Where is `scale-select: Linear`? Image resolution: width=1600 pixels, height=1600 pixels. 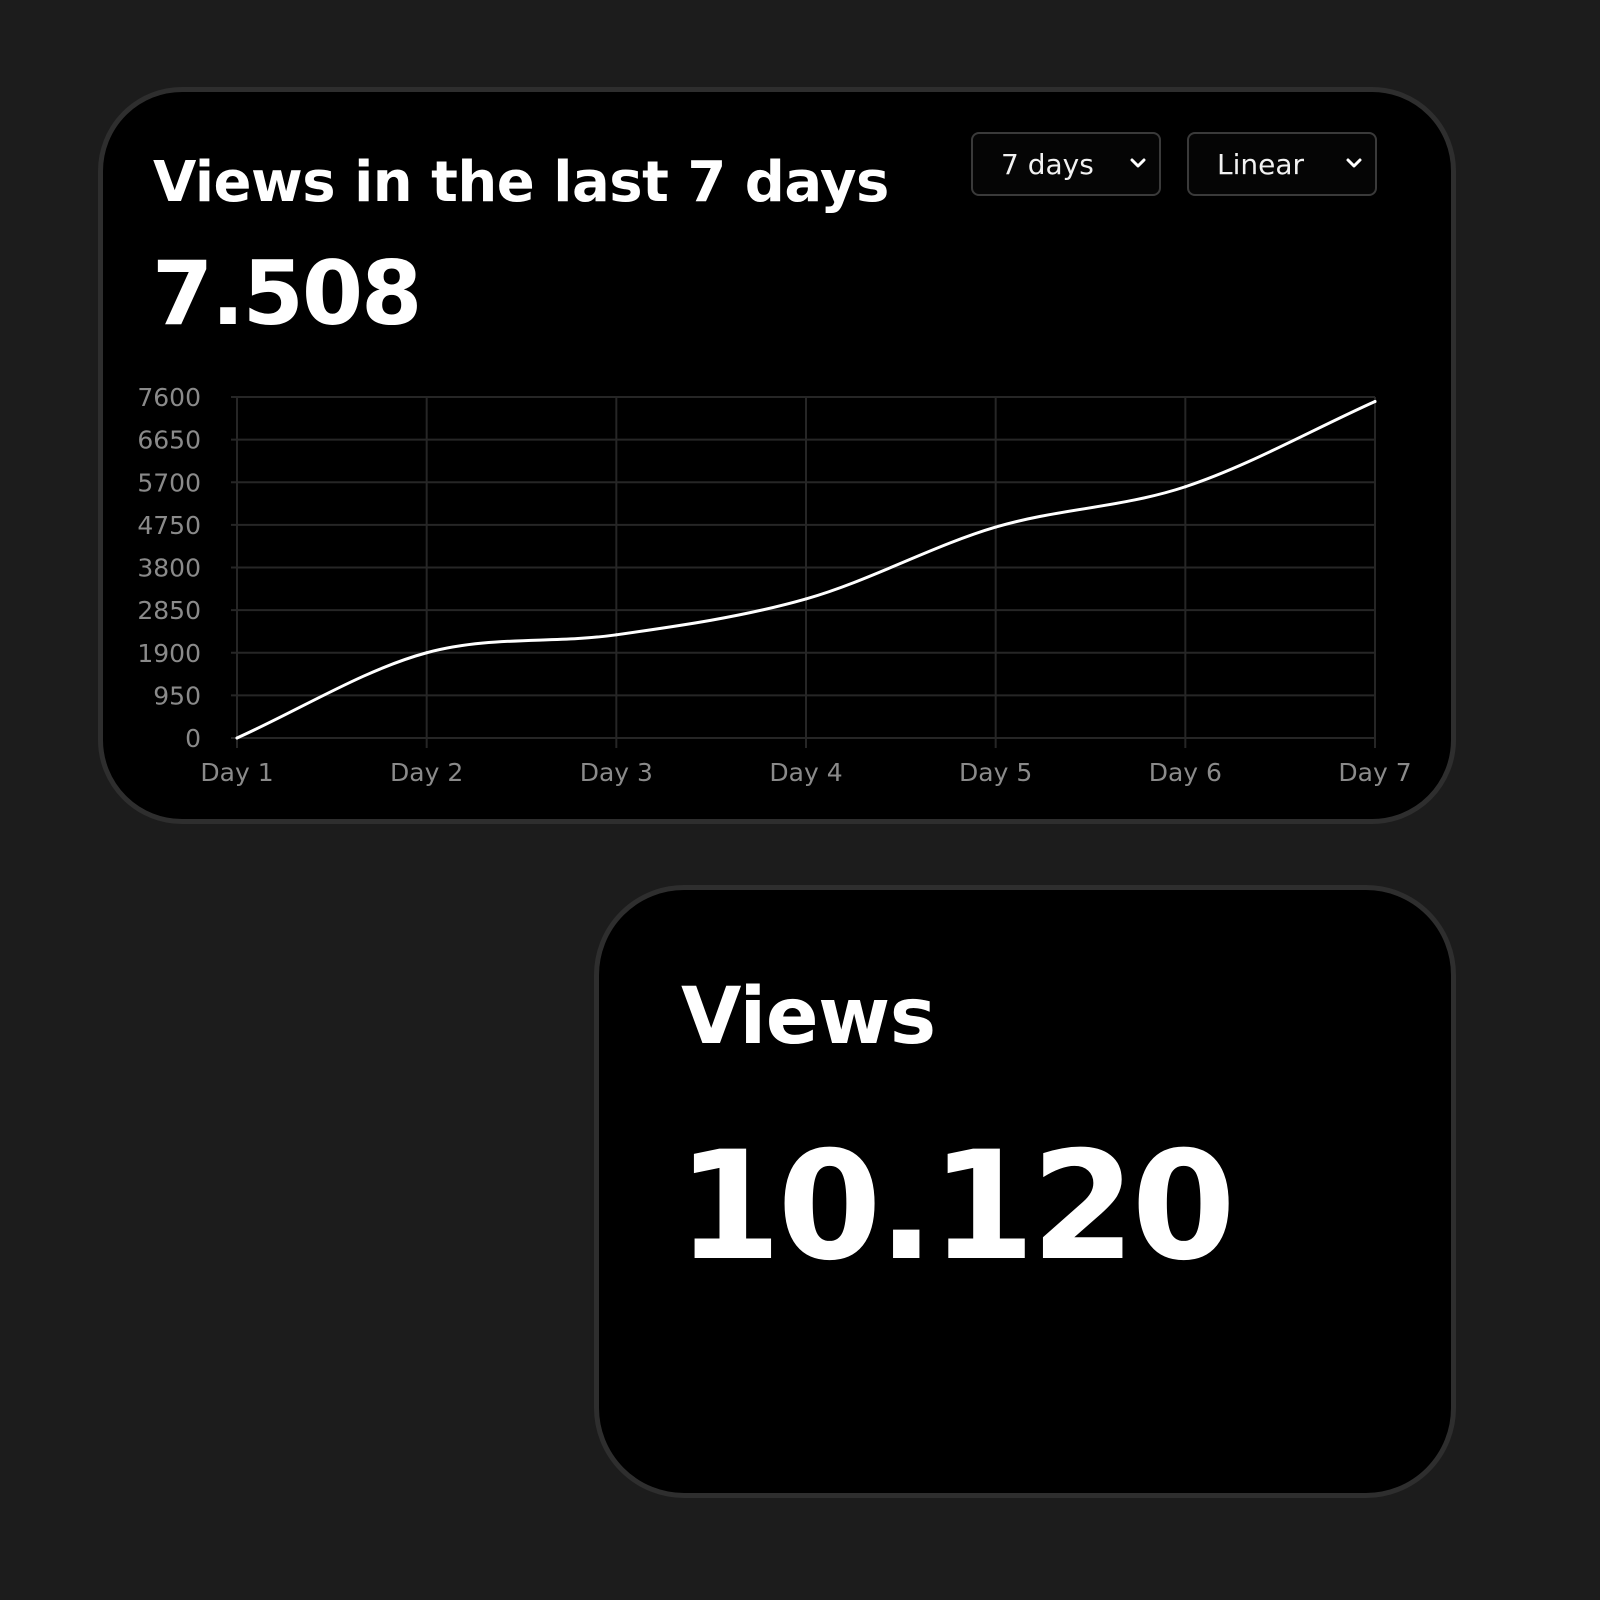
scale-select: Linear is located at coordinates (1282, 164).